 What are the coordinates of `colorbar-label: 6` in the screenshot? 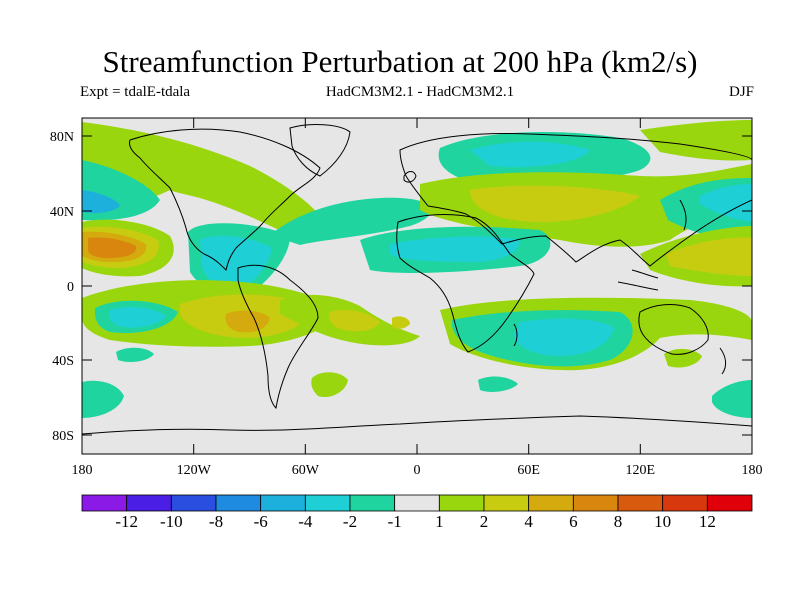 It's located at (573, 521).